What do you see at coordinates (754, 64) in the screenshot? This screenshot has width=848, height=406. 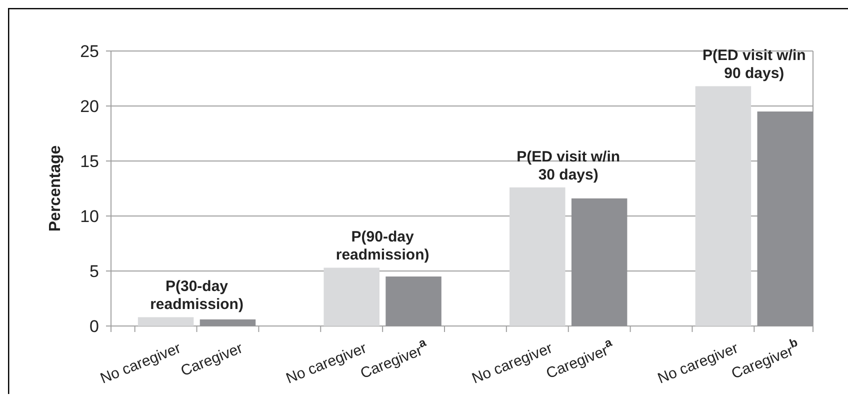 I see `annotation: P(ED visit w/in 90 days)` at bounding box center [754, 64].